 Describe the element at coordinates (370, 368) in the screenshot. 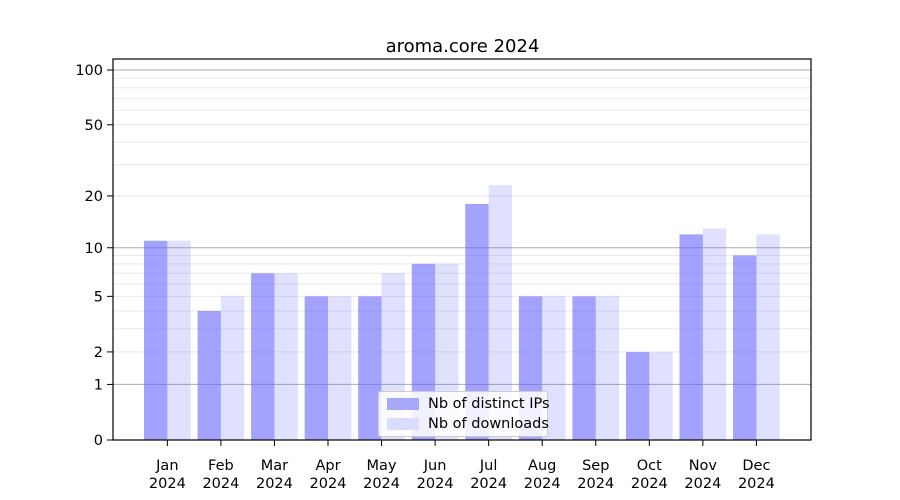

I see `bar-nb-of-distinct-ips-may` at that location.